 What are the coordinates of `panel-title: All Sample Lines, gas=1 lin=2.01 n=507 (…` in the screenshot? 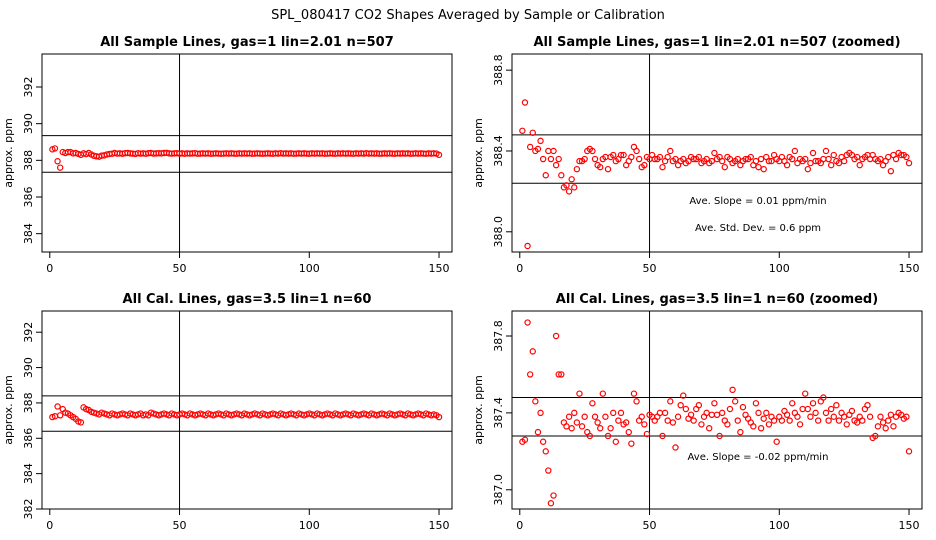 It's located at (716, 42).